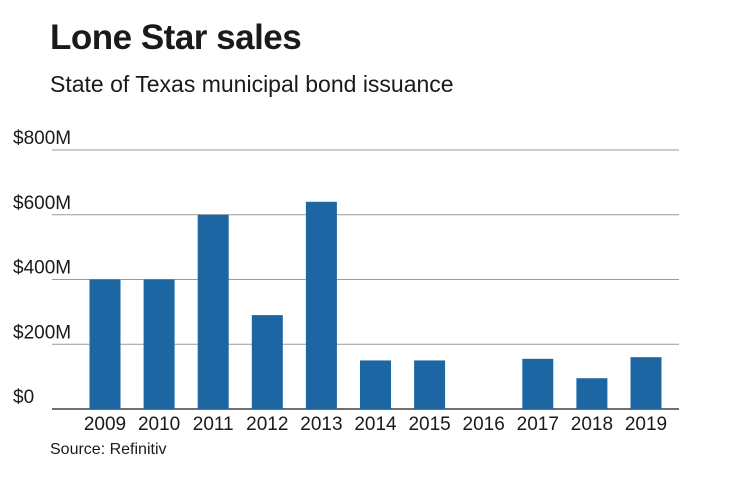 This screenshot has width=740, height=482. Describe the element at coordinates (429, 424) in the screenshot. I see `x-tick-label: 2015` at that location.